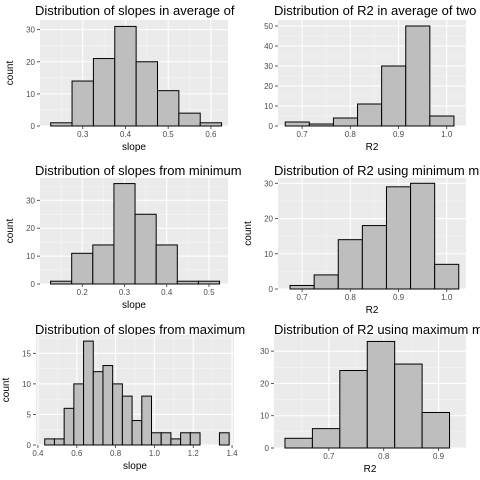 This screenshot has height=480, width=480. I want to click on x-tick-label: 0.7, so click(303, 134).